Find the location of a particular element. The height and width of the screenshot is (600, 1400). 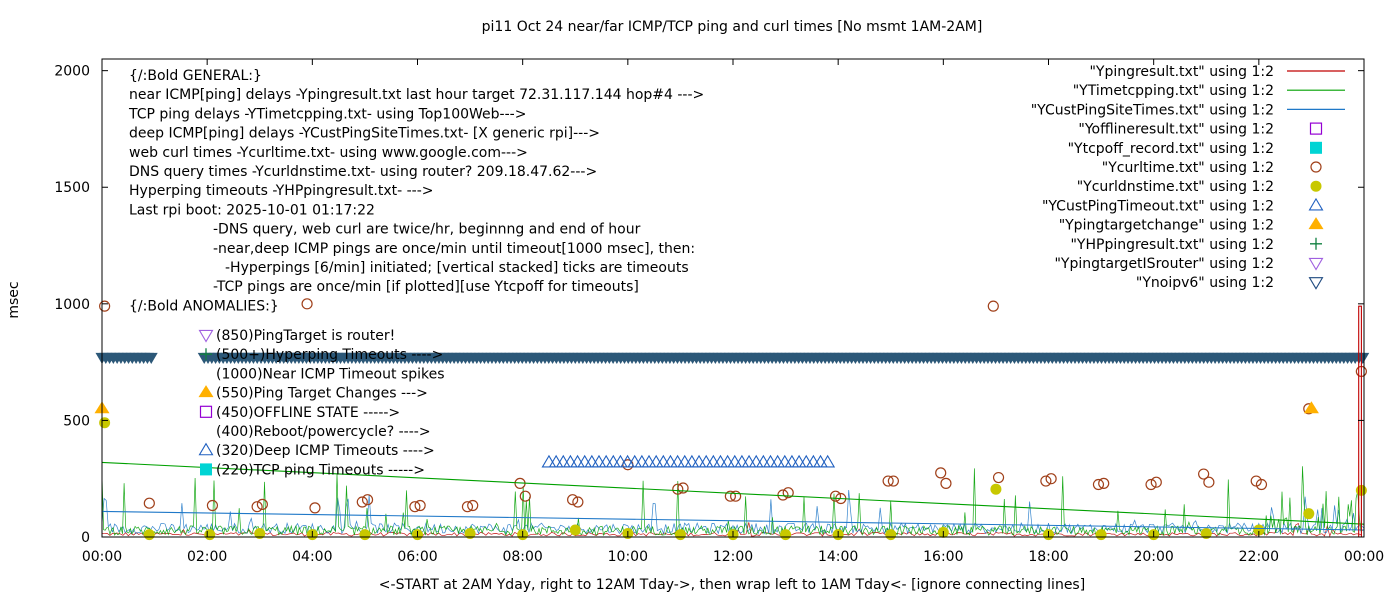

legend-label: "Ycurldnstime.txt" using 1:2 is located at coordinates (1175, 187).